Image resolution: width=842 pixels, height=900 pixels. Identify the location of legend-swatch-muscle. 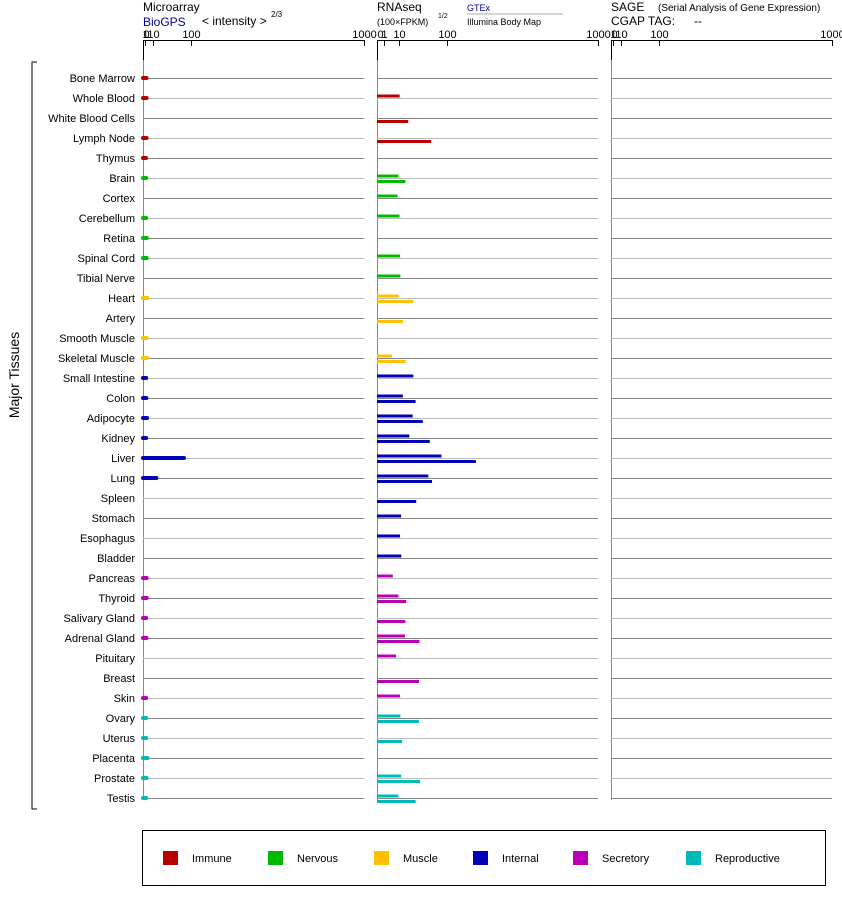
(381, 858).